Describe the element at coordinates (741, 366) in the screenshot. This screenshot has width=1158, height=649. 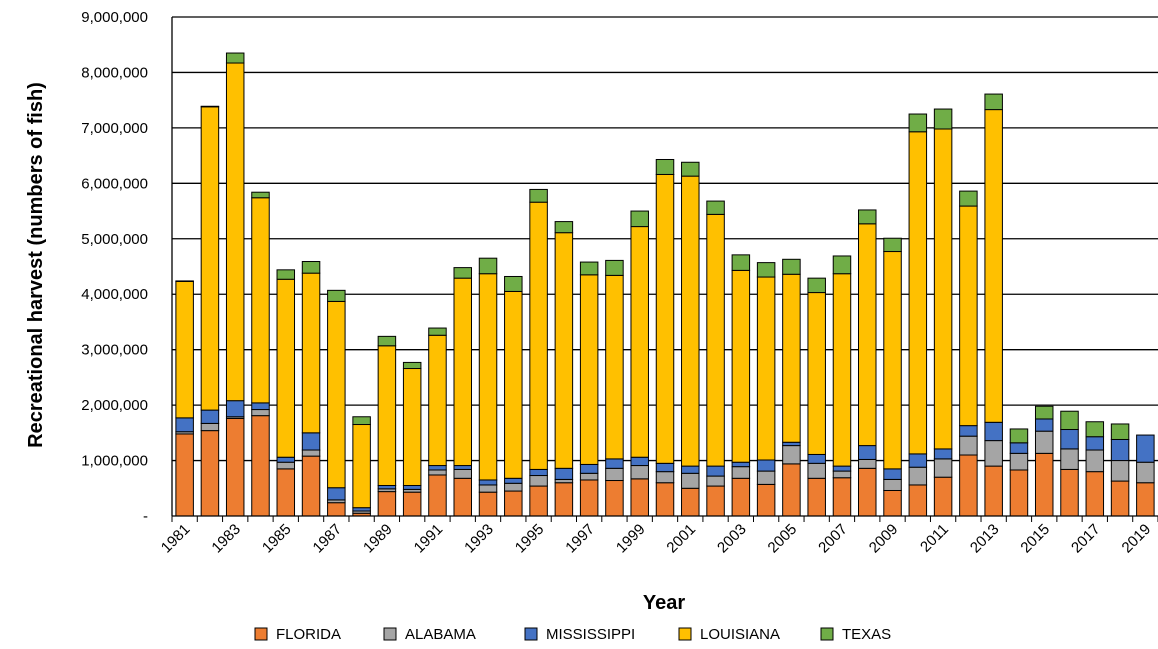
I see `bar-louisiana-2003` at that location.